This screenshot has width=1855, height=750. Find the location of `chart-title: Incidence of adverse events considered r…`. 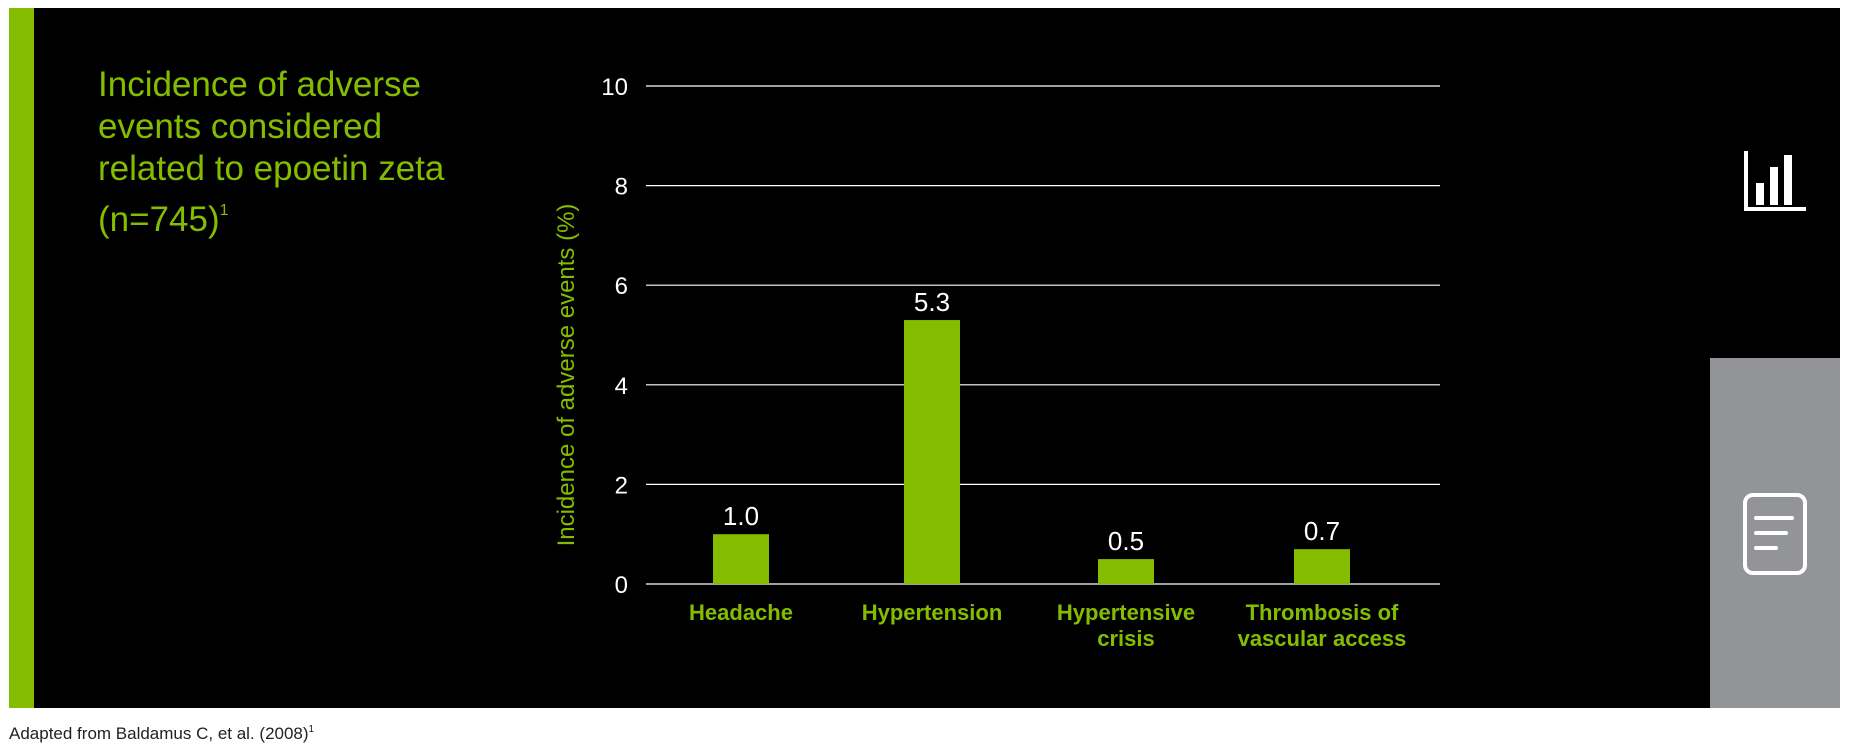

chart-title: Incidence of adverse events considered r… is located at coordinates (288, 152).